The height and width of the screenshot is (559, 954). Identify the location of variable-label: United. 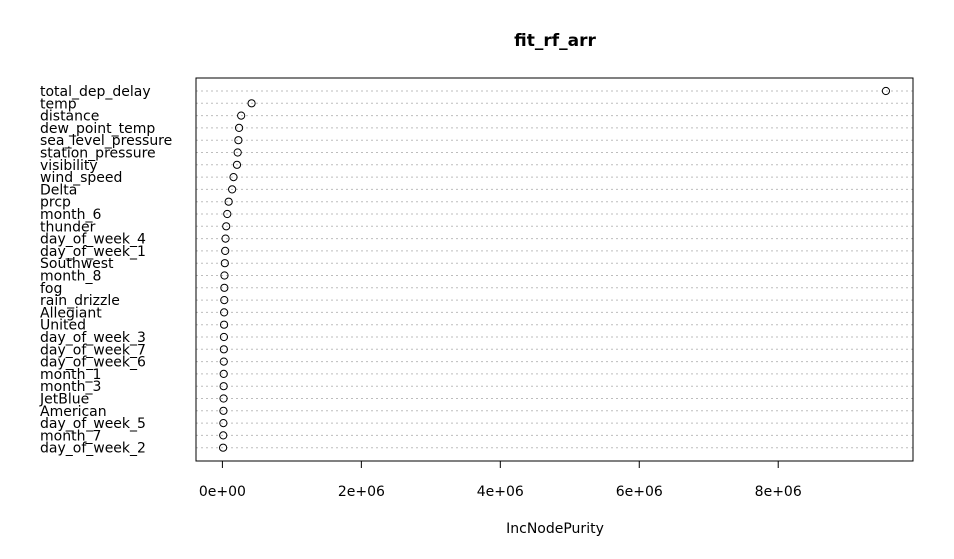
(63, 326).